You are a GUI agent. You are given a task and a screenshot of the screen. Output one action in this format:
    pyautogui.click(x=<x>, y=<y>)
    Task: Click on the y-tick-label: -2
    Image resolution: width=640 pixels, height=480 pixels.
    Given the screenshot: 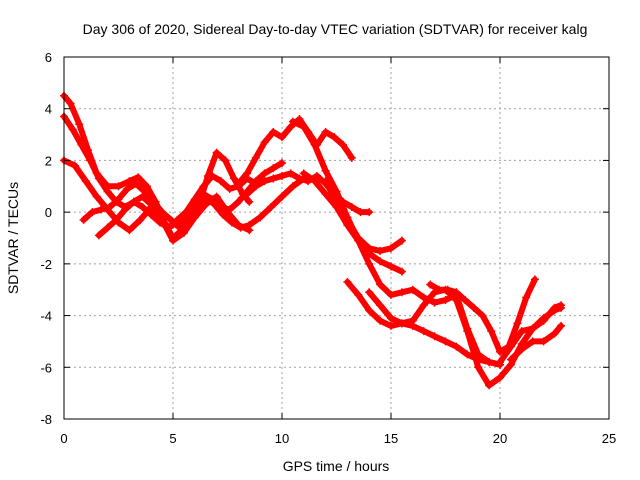 What is the action you would take?
    pyautogui.click(x=46, y=264)
    